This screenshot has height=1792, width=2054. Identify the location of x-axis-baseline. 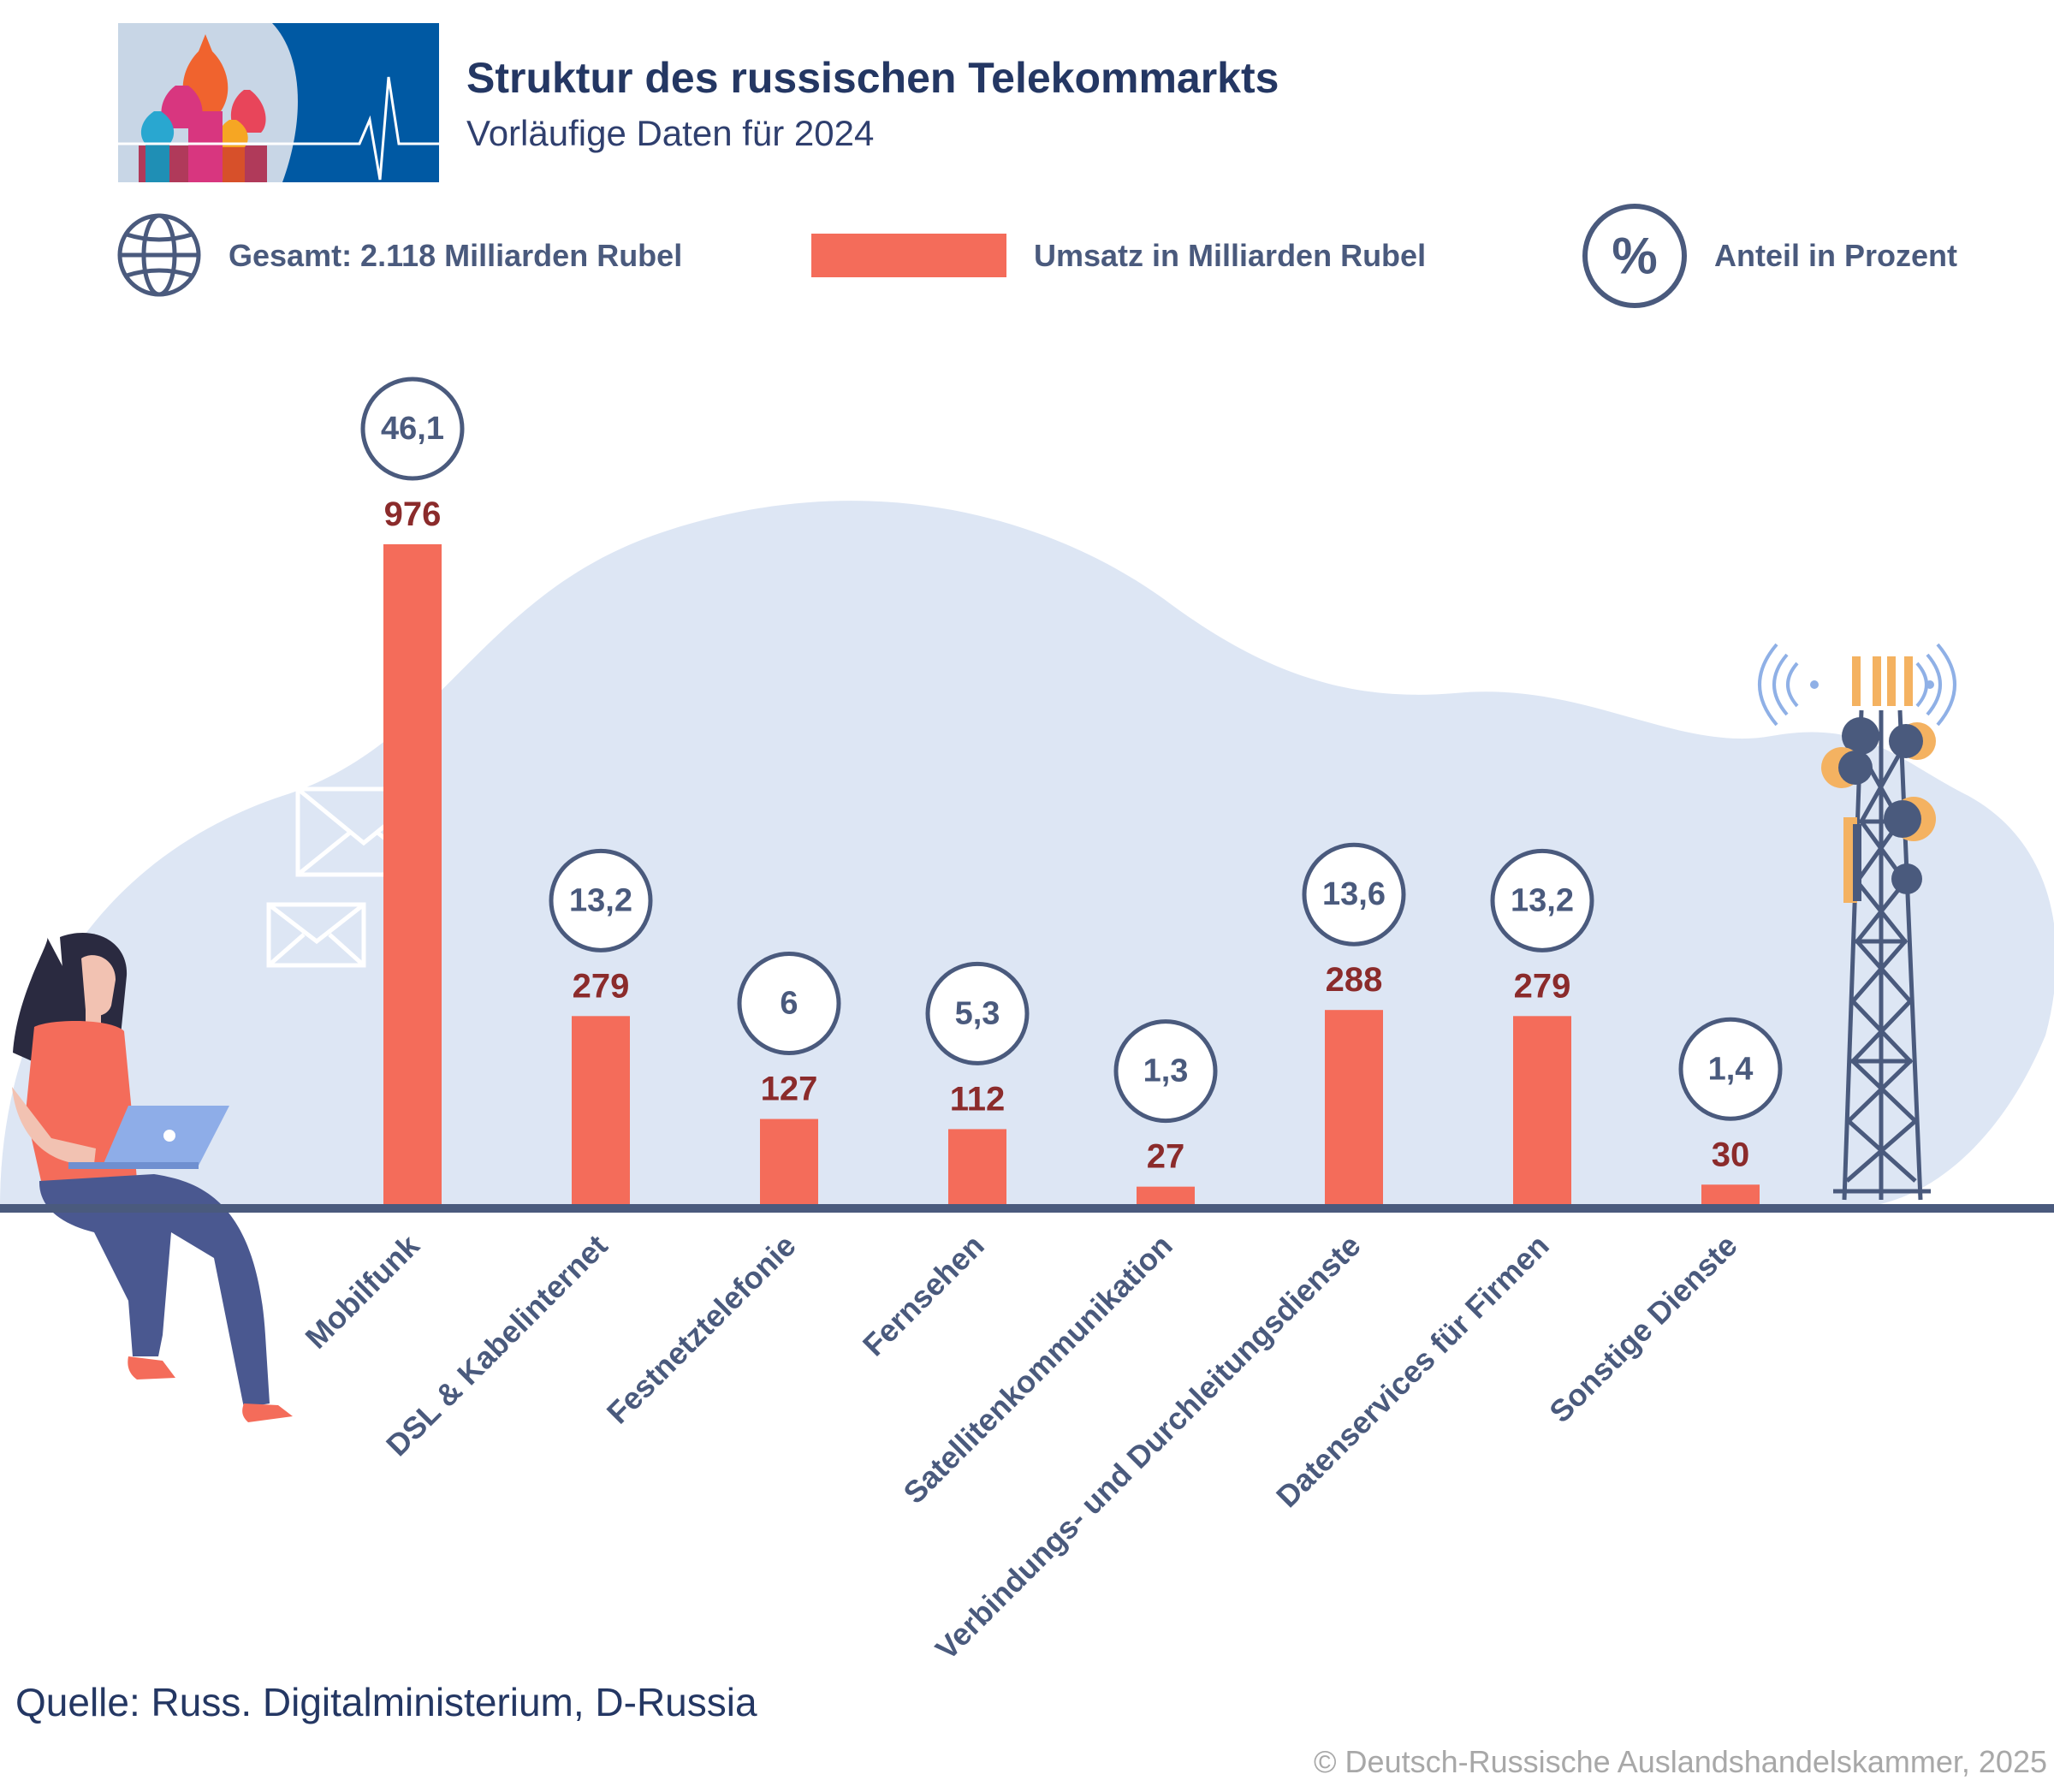
(1027, 1209).